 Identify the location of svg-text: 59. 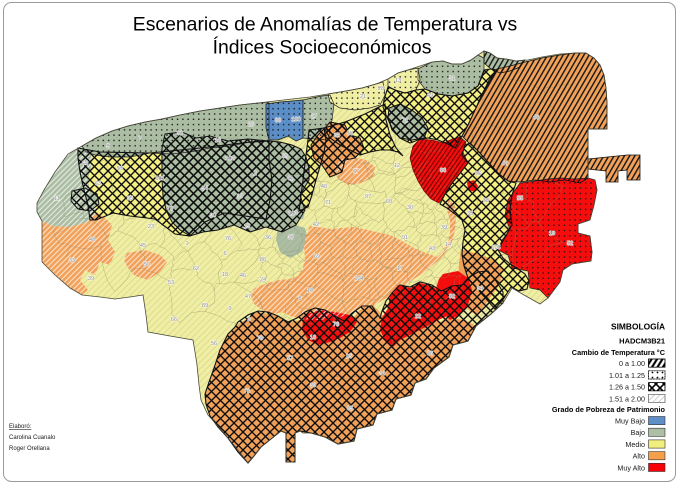
(120, 169).